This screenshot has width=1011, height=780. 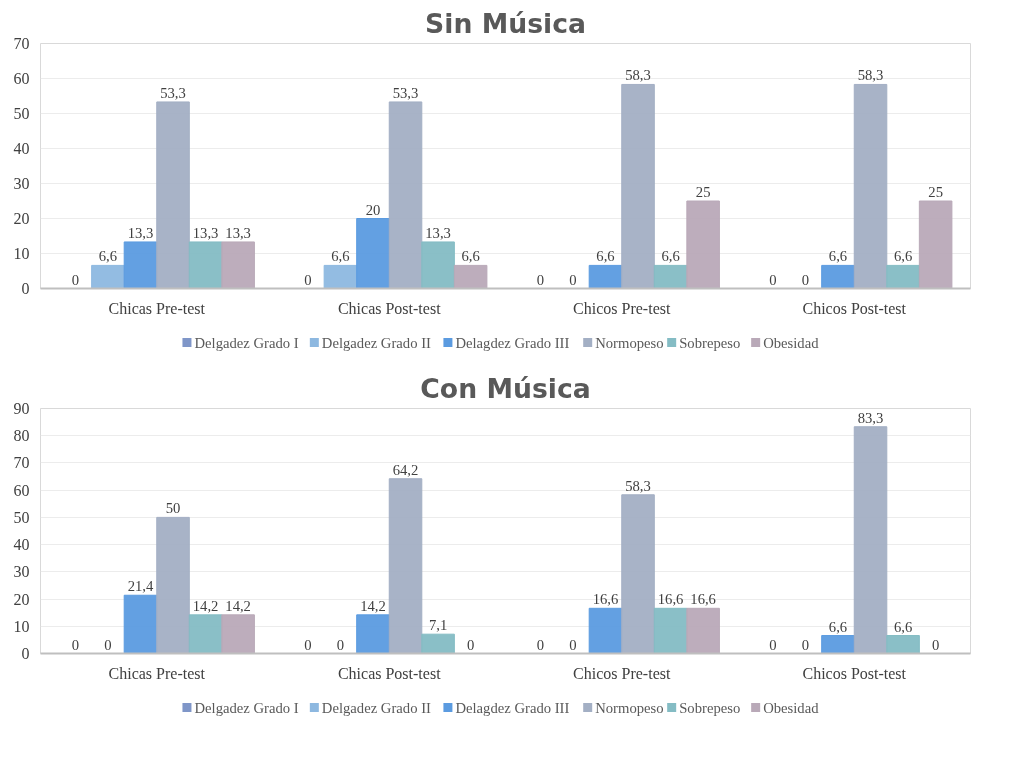 I want to click on x-tick-label: Chicas Pre-test, so click(x=157, y=308).